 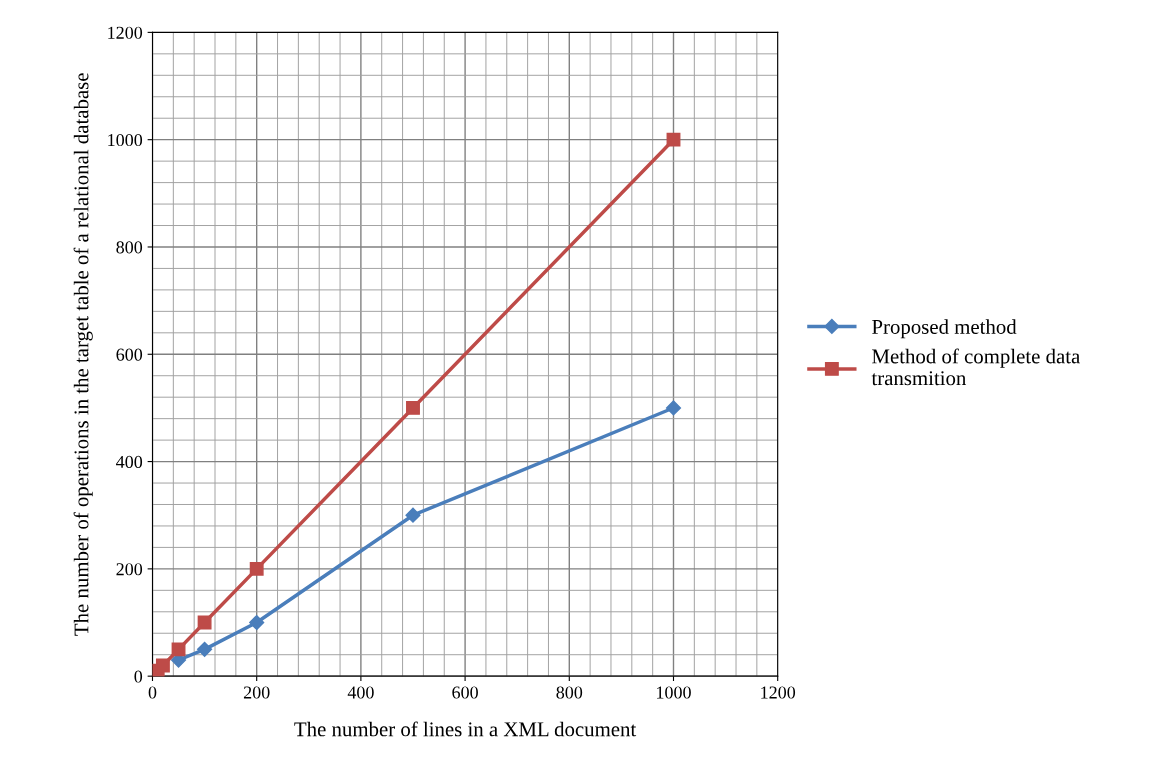 What do you see at coordinates (129, 569) in the screenshot?
I see `y-tick-label: 200` at bounding box center [129, 569].